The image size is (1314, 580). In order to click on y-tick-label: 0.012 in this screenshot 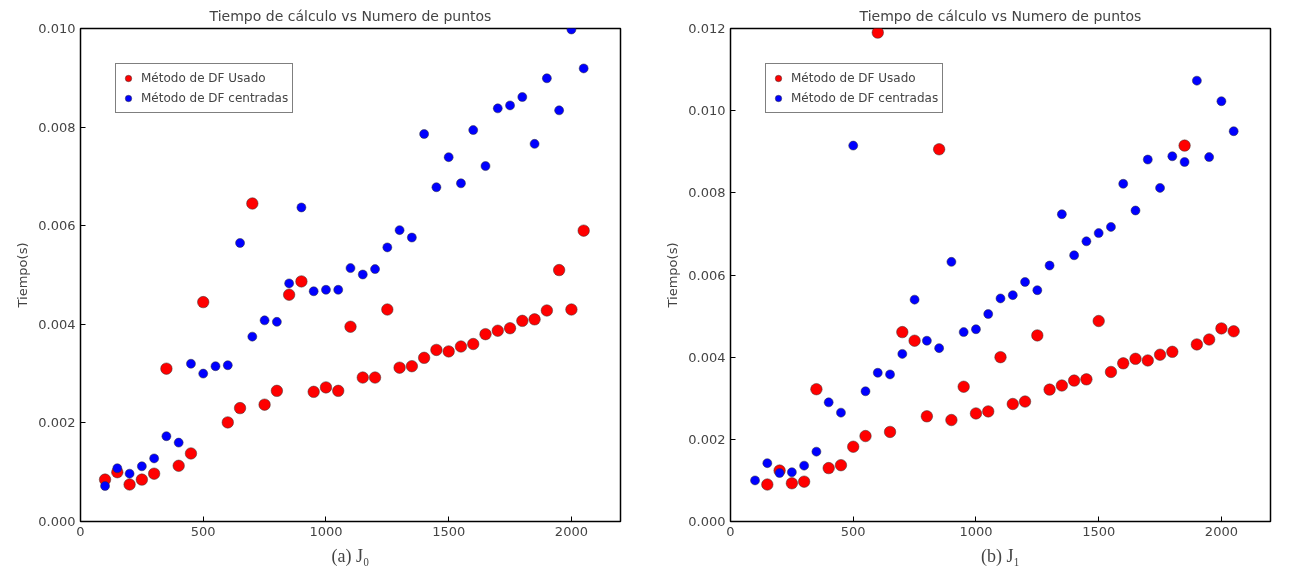, I will do `click(707, 28)`.